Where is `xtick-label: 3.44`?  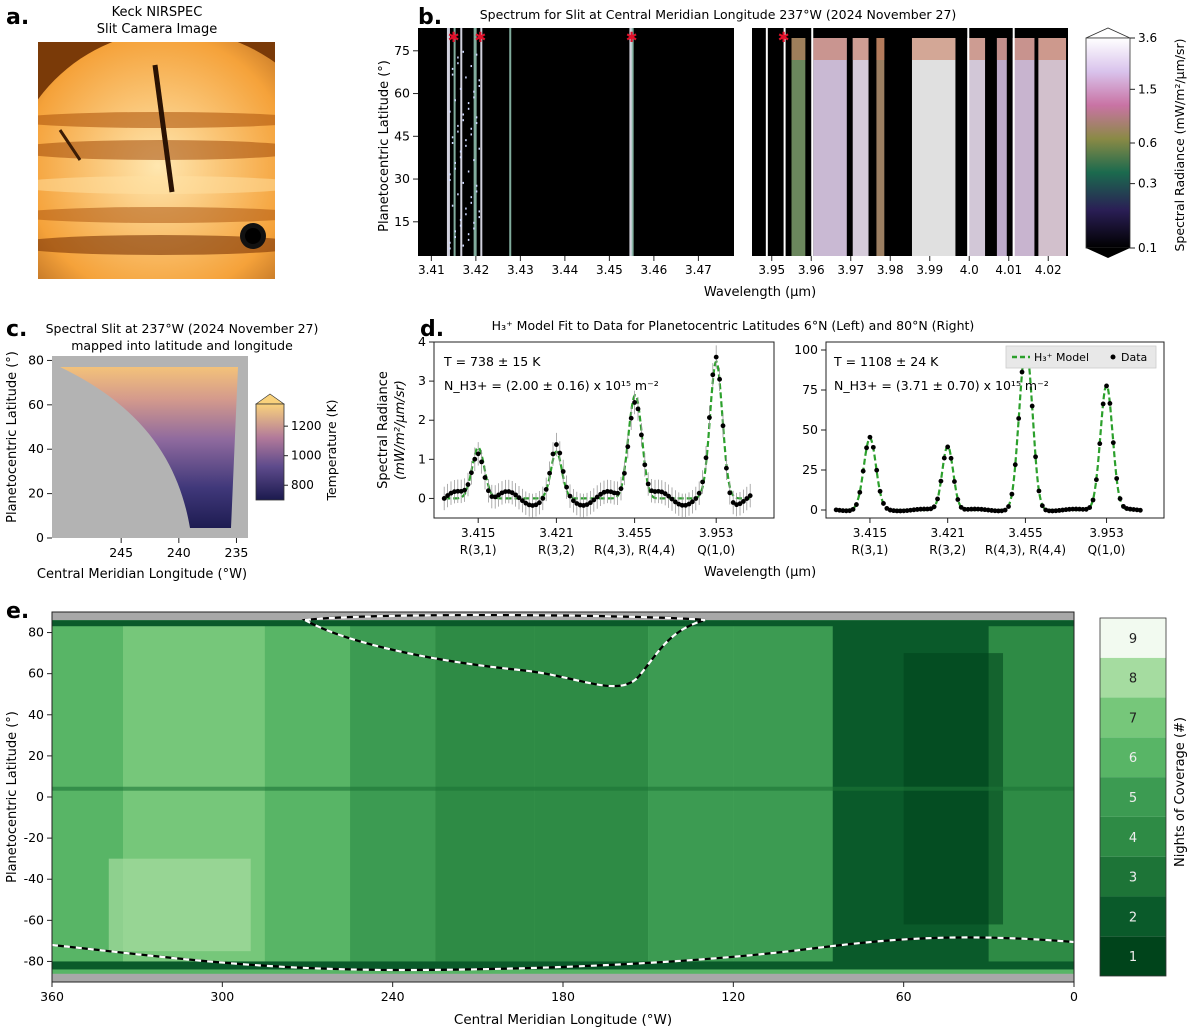 xtick-label: 3.44 is located at coordinates (565, 270).